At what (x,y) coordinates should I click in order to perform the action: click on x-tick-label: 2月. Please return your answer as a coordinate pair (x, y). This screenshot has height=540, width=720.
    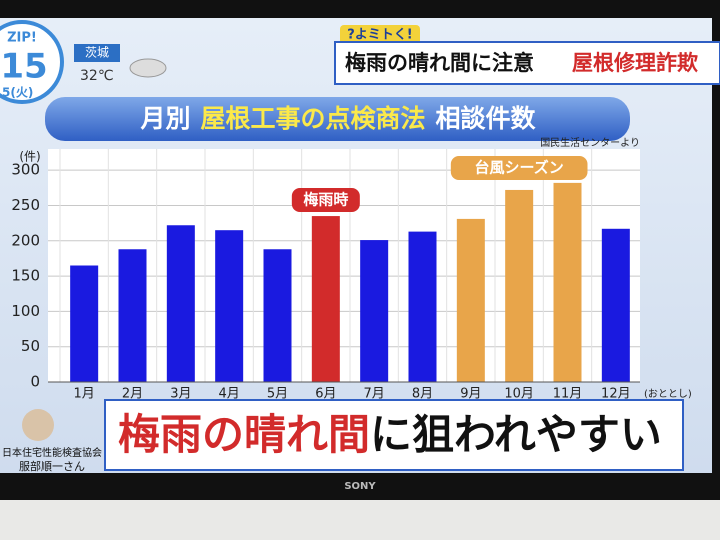
    Looking at the image, I should click on (132, 394).